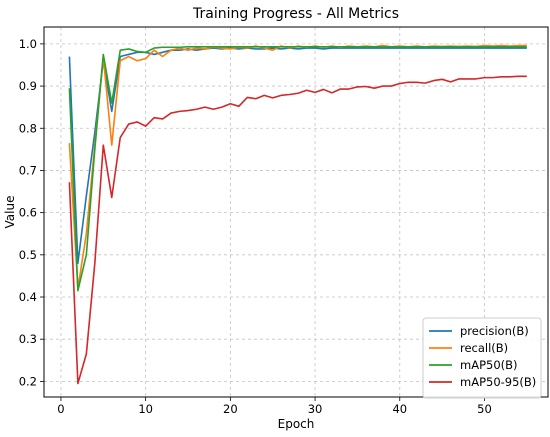 This screenshot has height=437, width=550. Describe the element at coordinates (484, 348) in the screenshot. I see `legend-label: recall(B)` at that location.